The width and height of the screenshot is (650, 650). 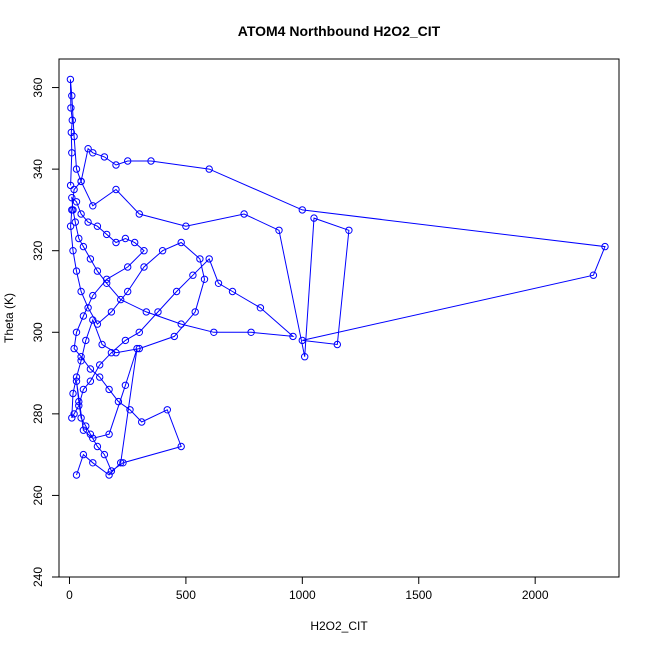 I want to click on x-axis-label: H2O2_CIT, so click(x=339, y=626).